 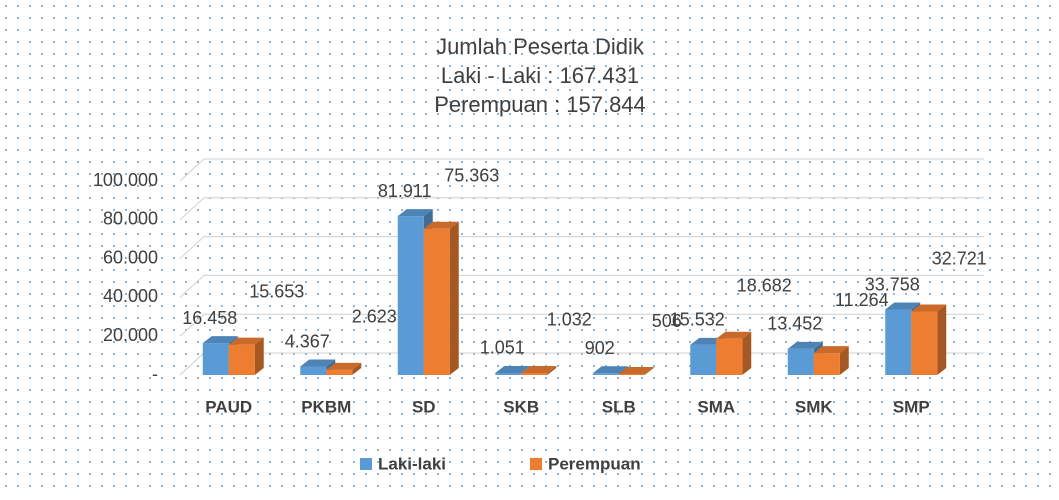 What do you see at coordinates (130, 296) in the screenshot?
I see `y-tick-label: 40.000` at bounding box center [130, 296].